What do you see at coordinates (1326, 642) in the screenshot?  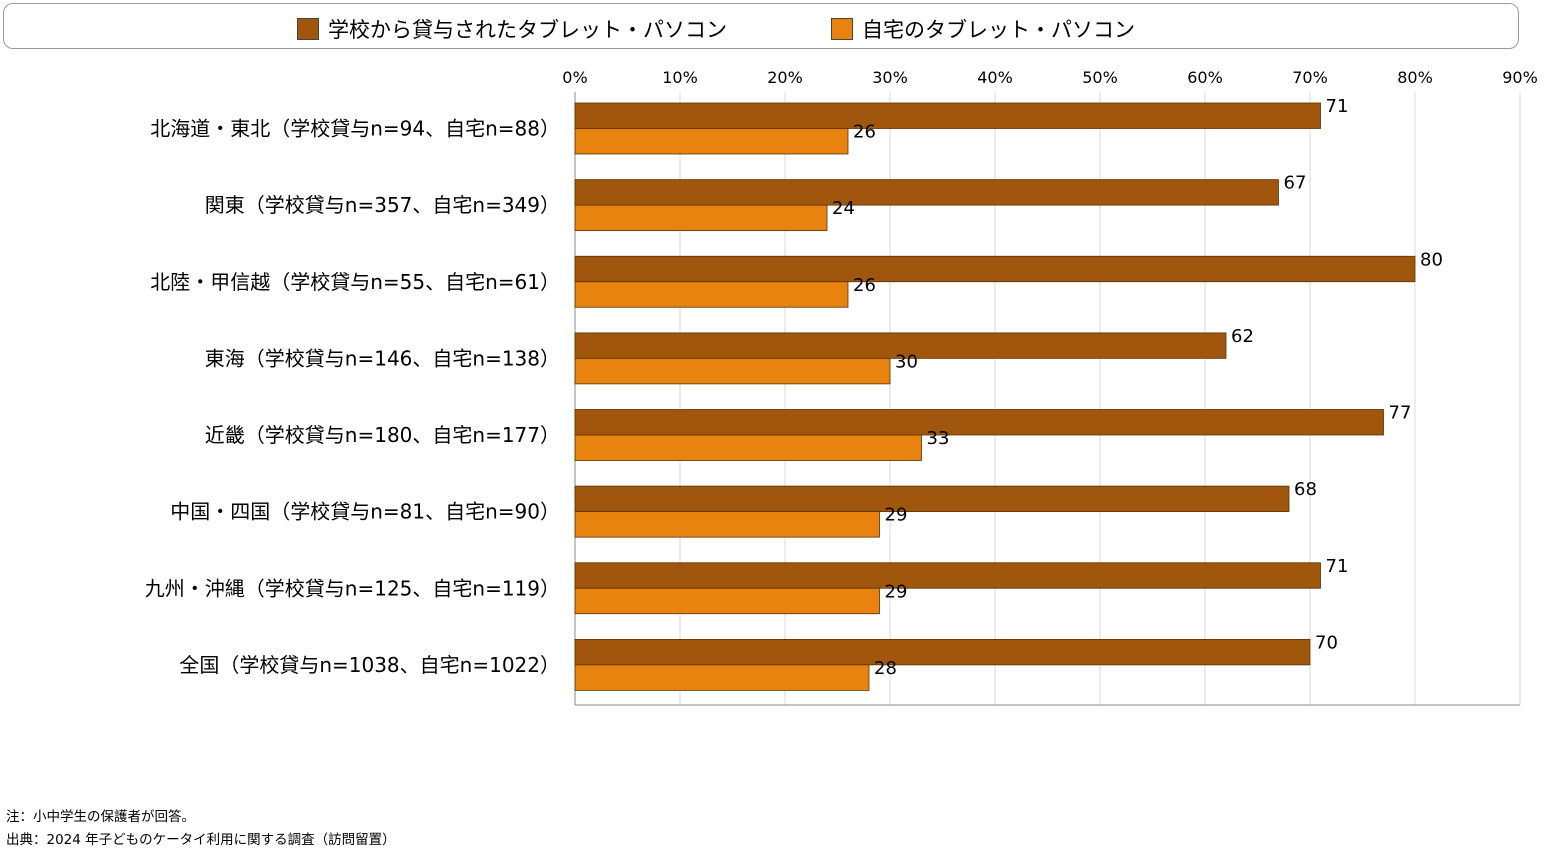 I see `data-label: 70` at bounding box center [1326, 642].